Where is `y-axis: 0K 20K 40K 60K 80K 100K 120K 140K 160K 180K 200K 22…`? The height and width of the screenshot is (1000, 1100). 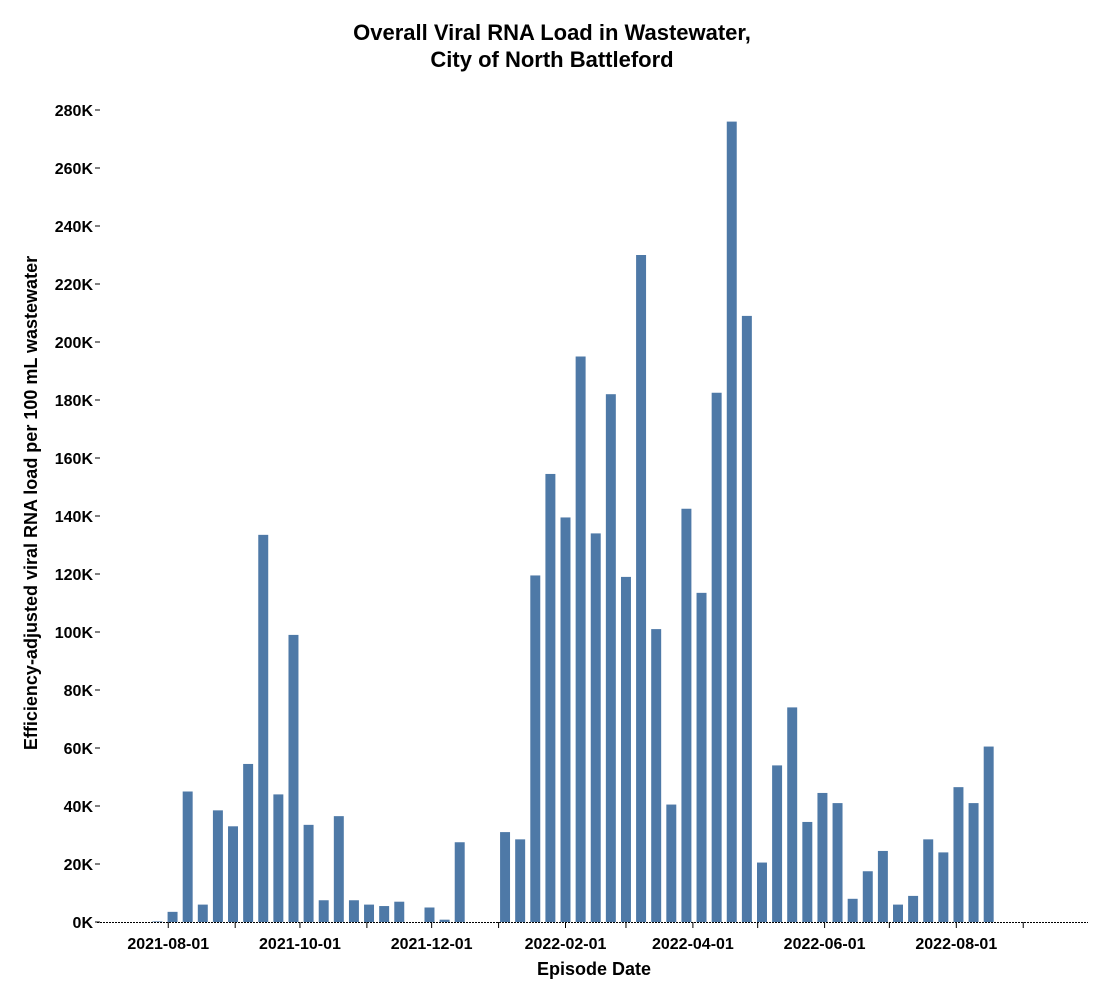
y-axis: 0K 20K 40K 60K 80K 100K 120K 140K 160K 180K 200K 22… is located at coordinates (77, 517).